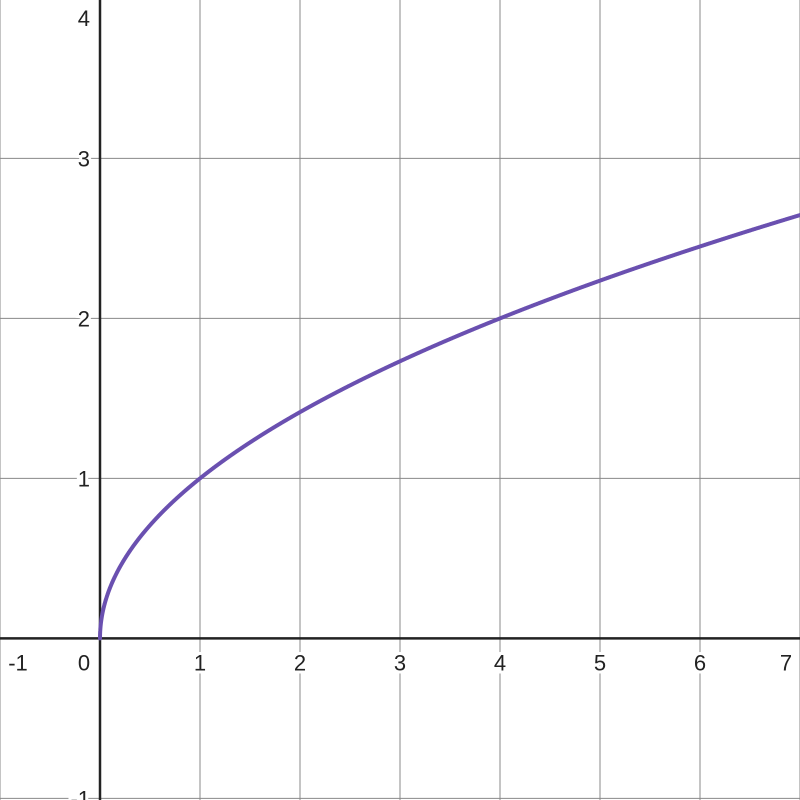 Image resolution: width=800 pixels, height=800 pixels. I want to click on x-tick-label: 6, so click(700, 662).